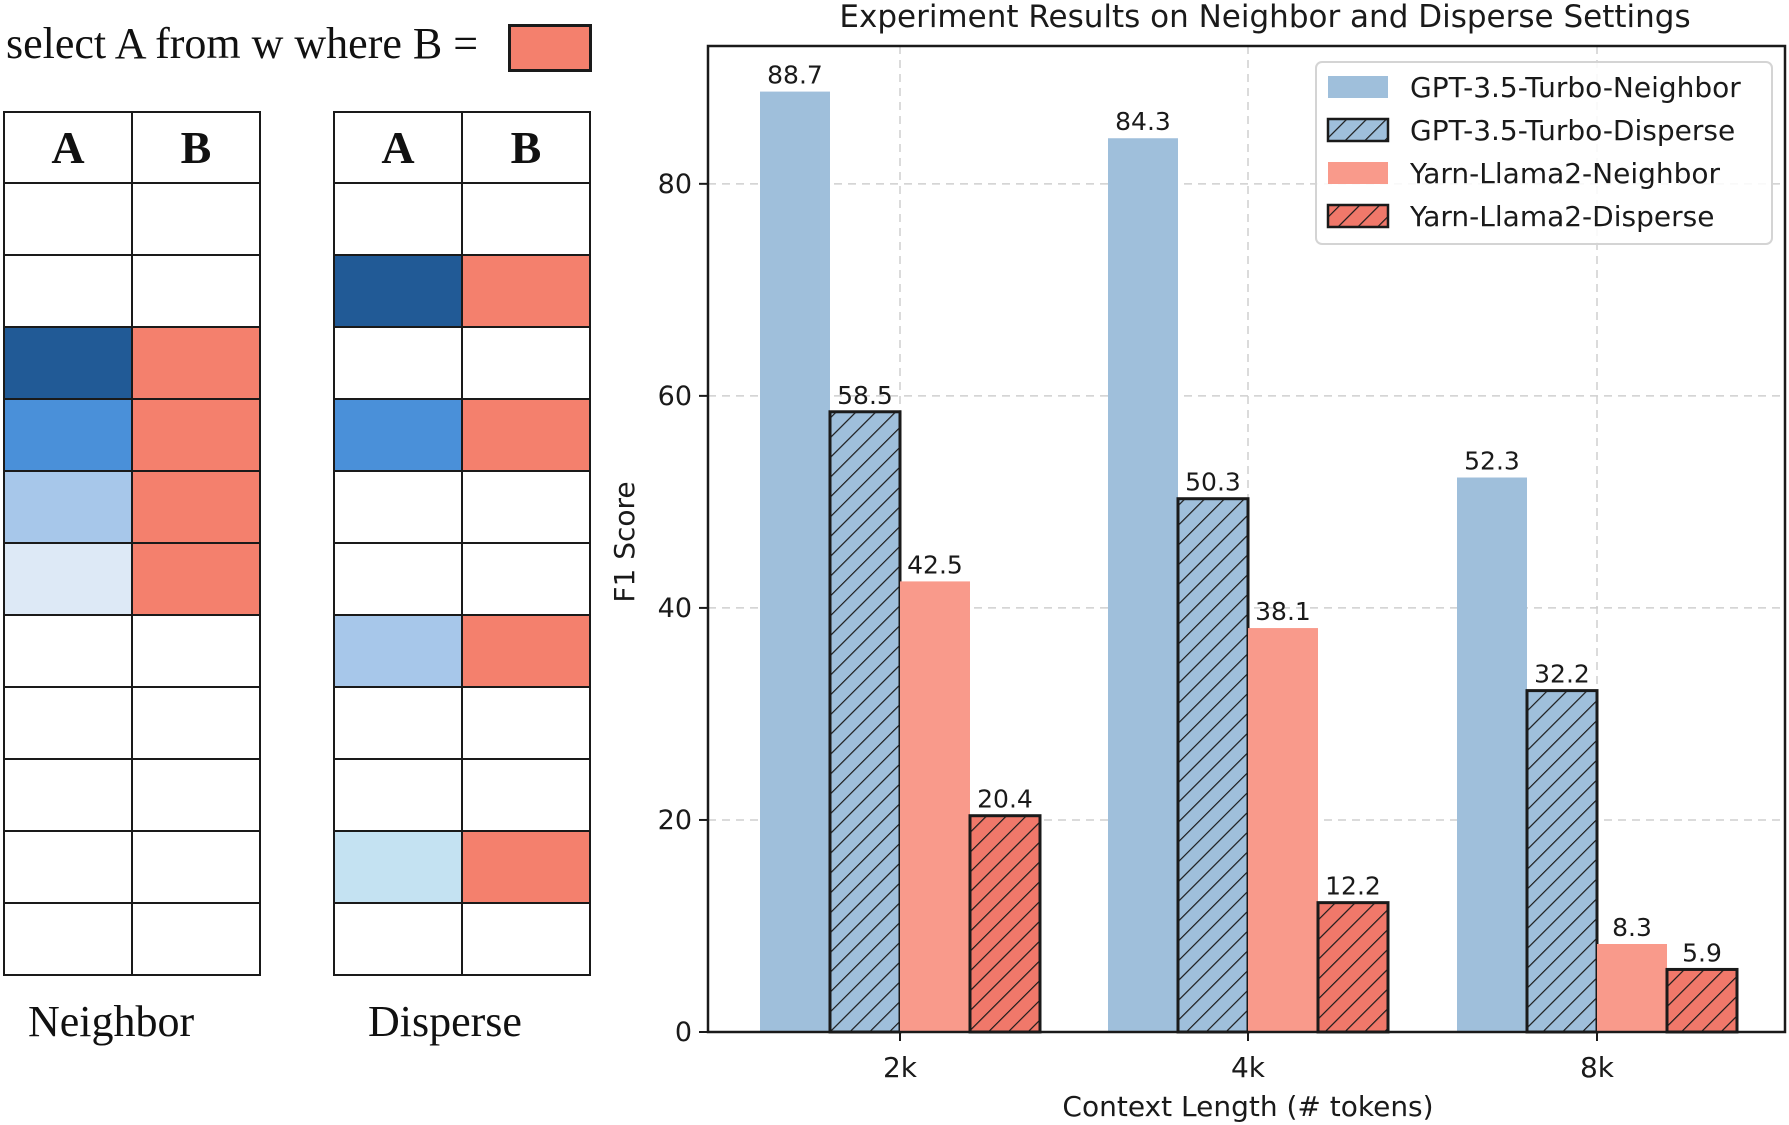 The image size is (1789, 1125). What do you see at coordinates (1283, 611) in the screenshot?
I see `bar-value-label: 38.1` at bounding box center [1283, 611].